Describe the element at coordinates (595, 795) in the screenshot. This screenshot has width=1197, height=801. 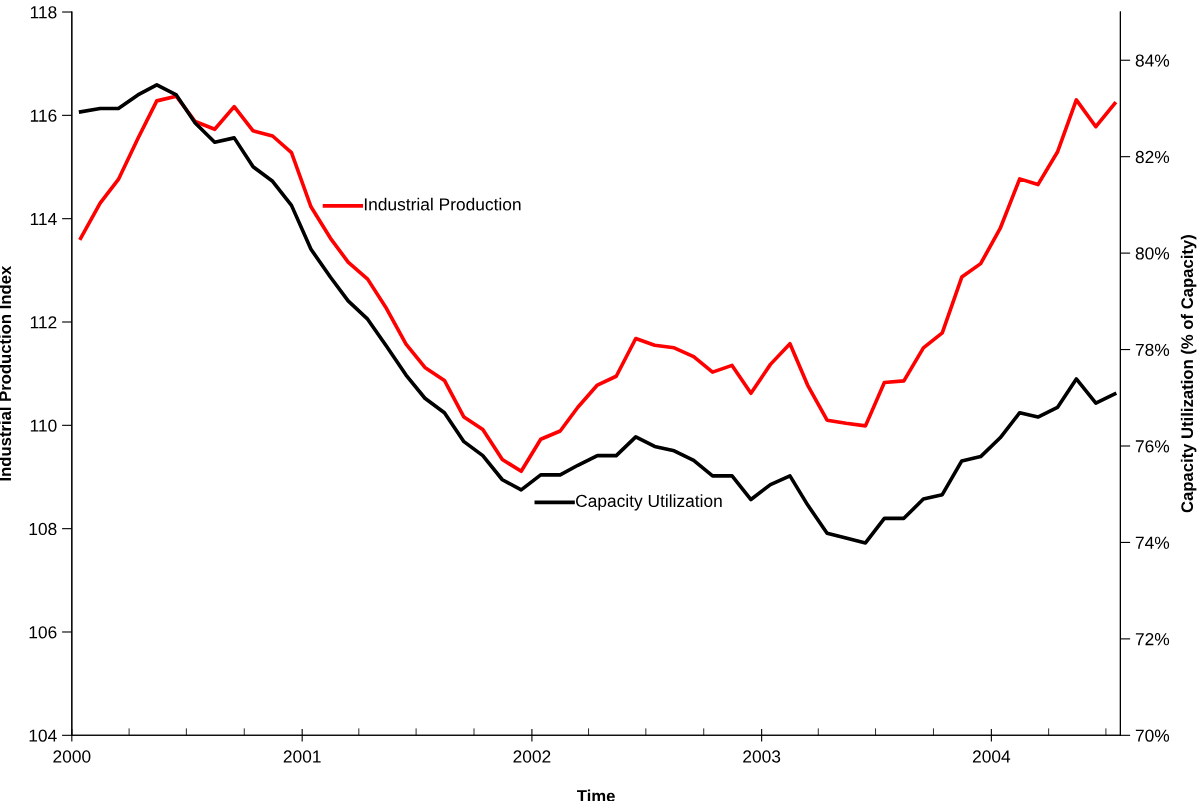
I see `x-axis-title: Time` at that location.